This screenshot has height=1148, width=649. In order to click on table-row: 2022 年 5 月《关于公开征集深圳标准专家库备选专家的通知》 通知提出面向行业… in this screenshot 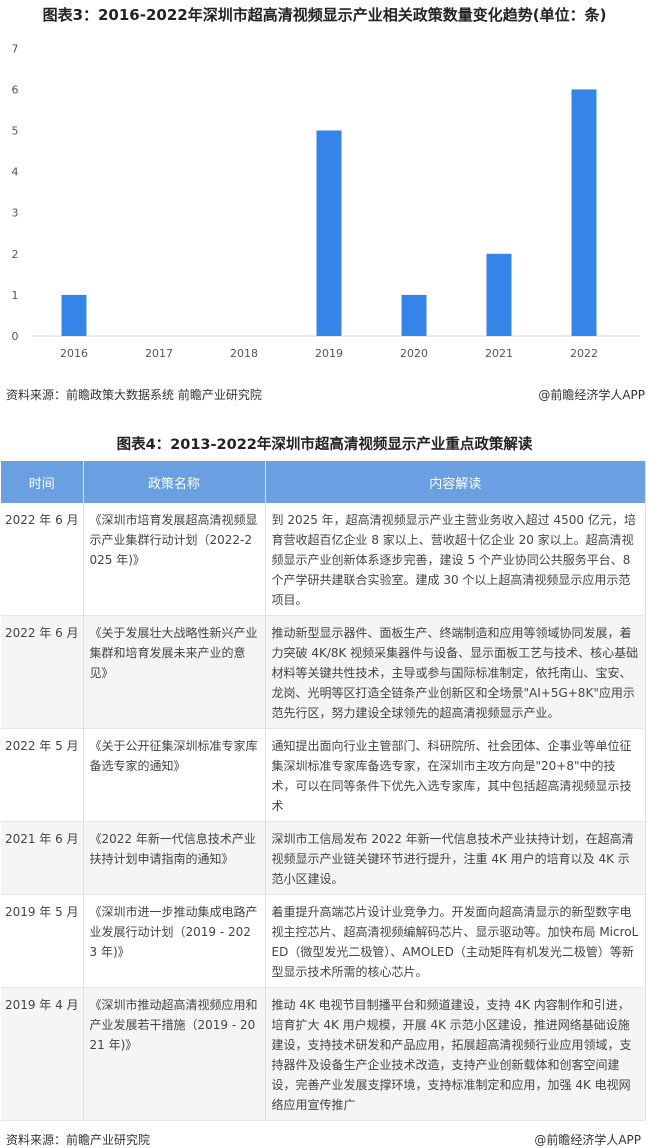, I will do `click(323, 775)`.